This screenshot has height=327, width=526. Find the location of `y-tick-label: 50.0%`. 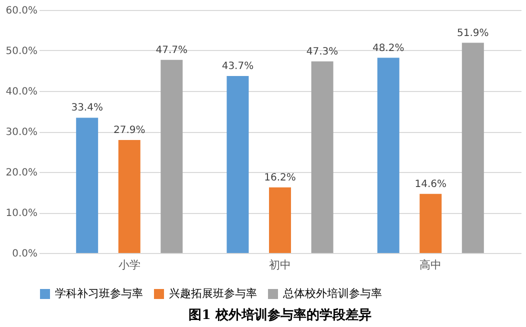

y-tick-label: 50.0% is located at coordinates (22, 51).